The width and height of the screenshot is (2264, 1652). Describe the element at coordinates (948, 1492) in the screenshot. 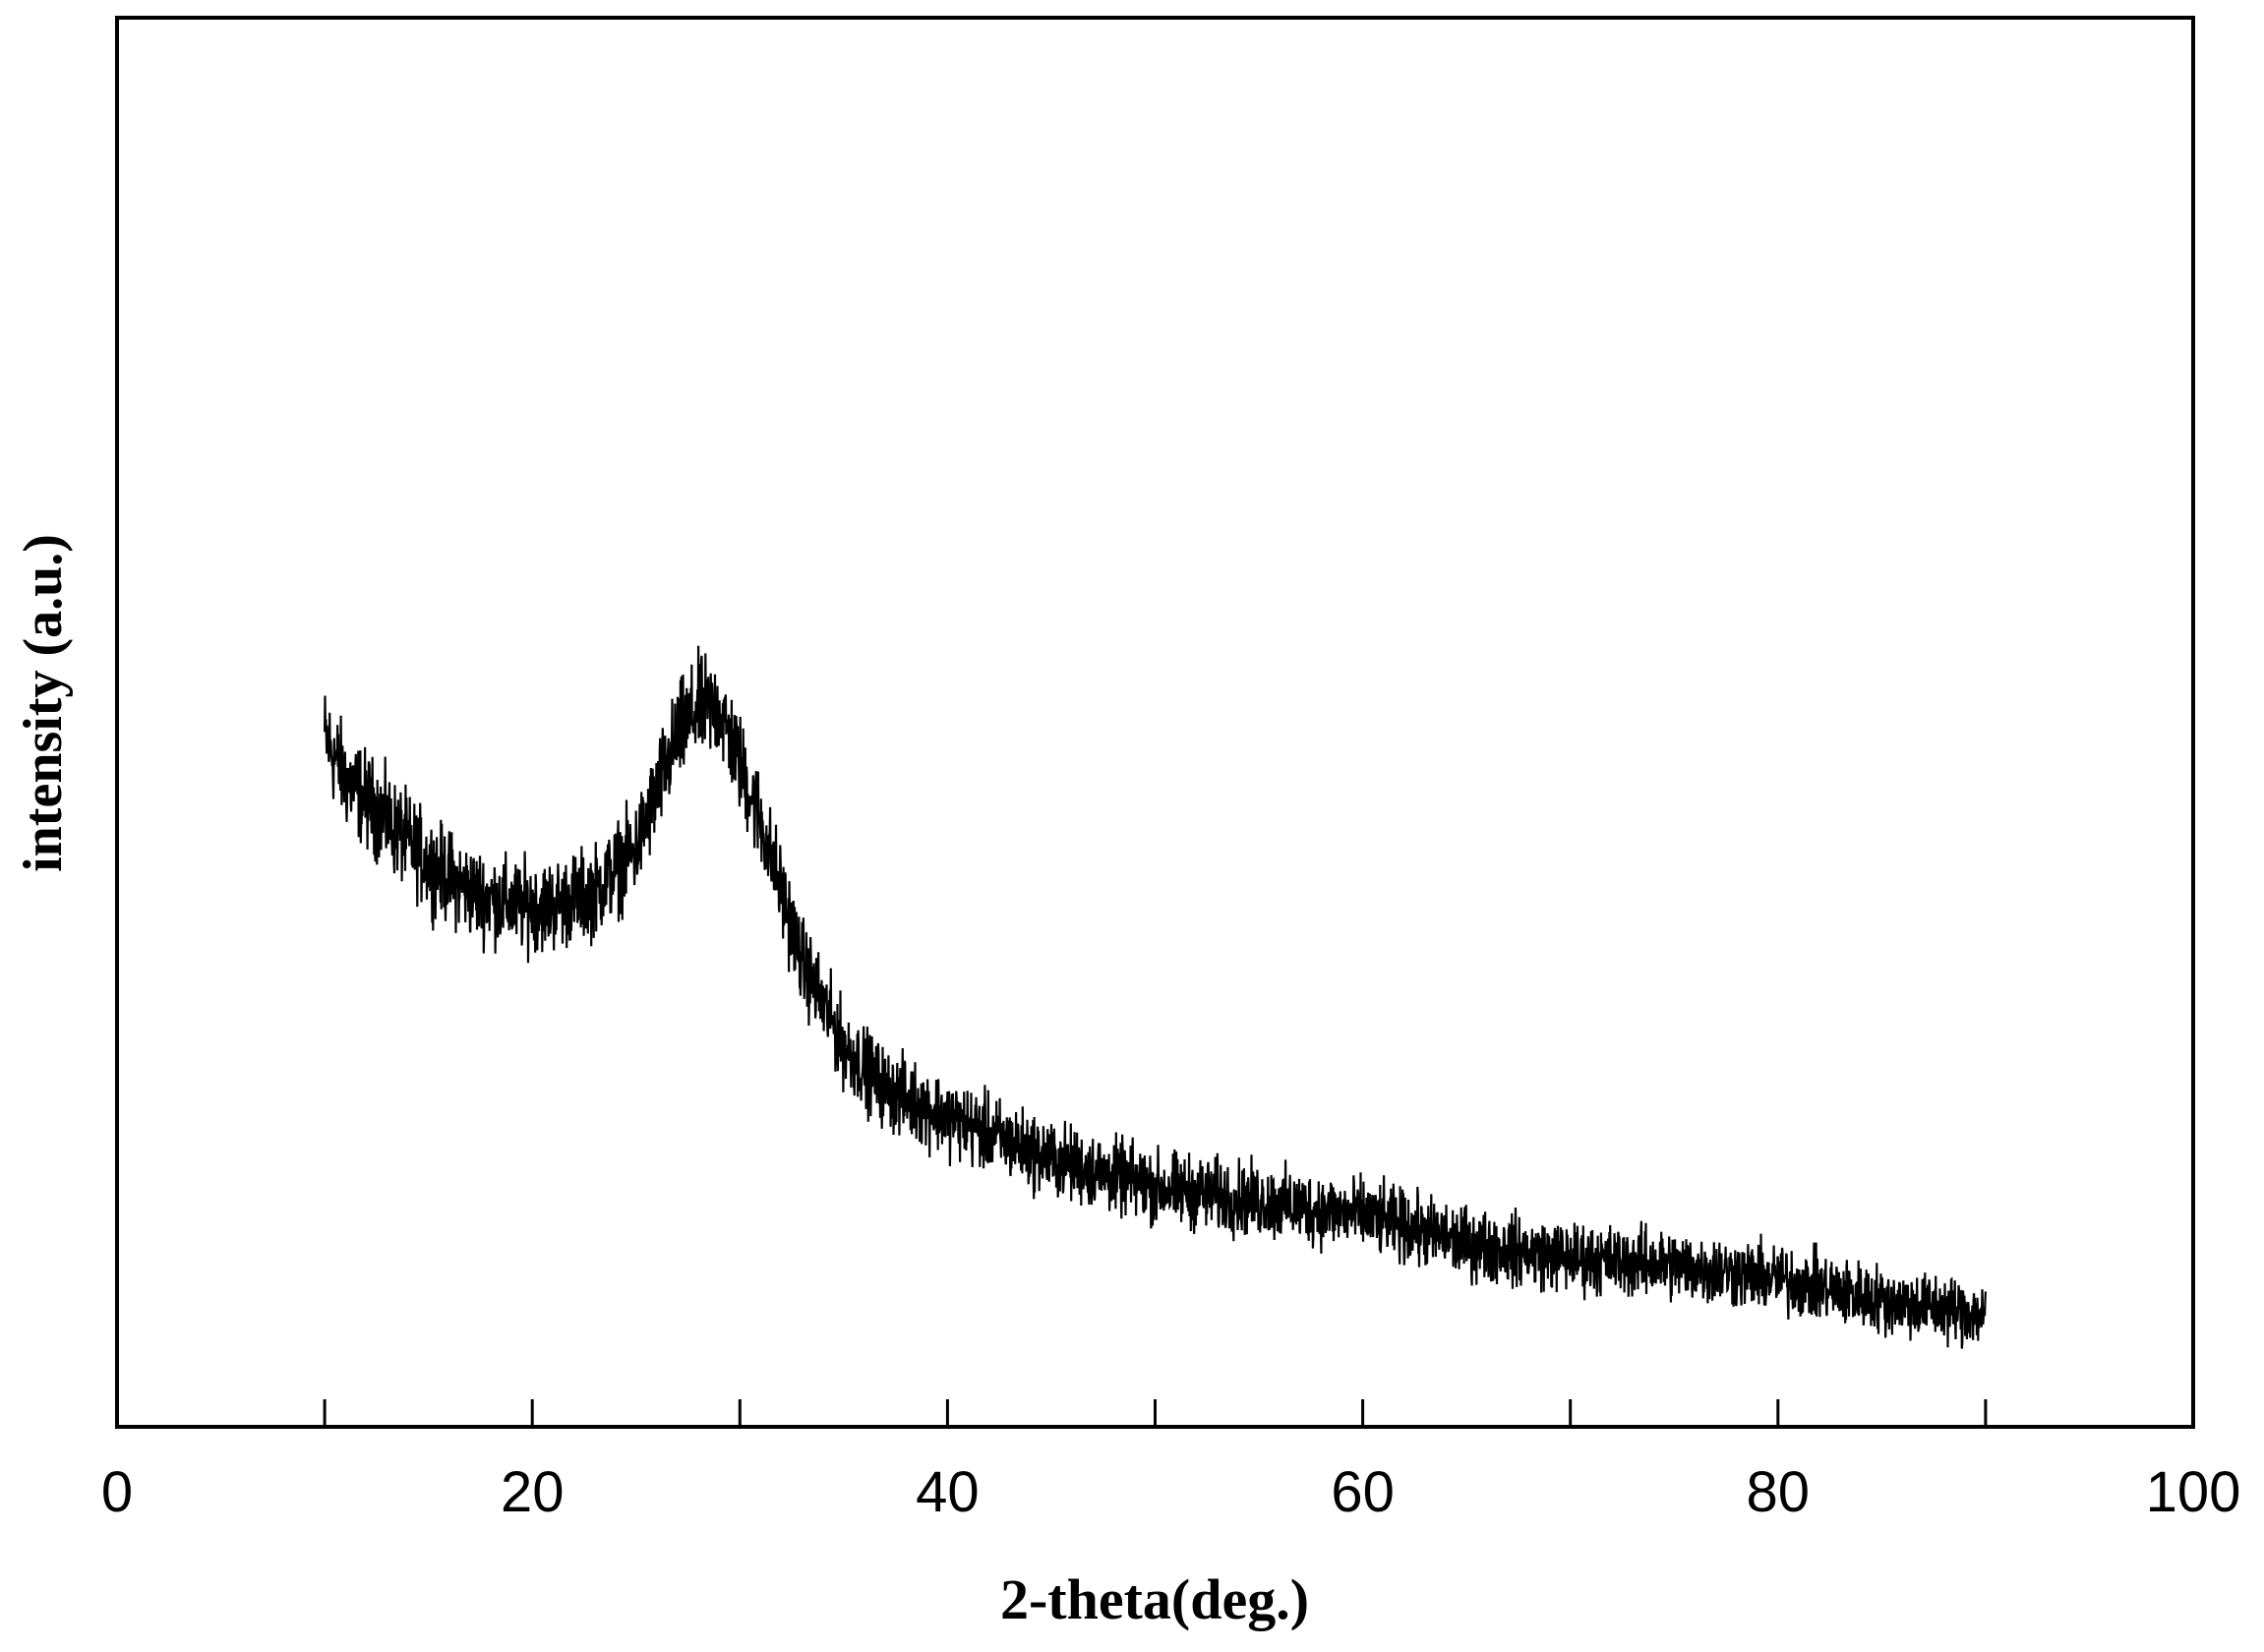

I see `x-tick-label: 40` at that location.